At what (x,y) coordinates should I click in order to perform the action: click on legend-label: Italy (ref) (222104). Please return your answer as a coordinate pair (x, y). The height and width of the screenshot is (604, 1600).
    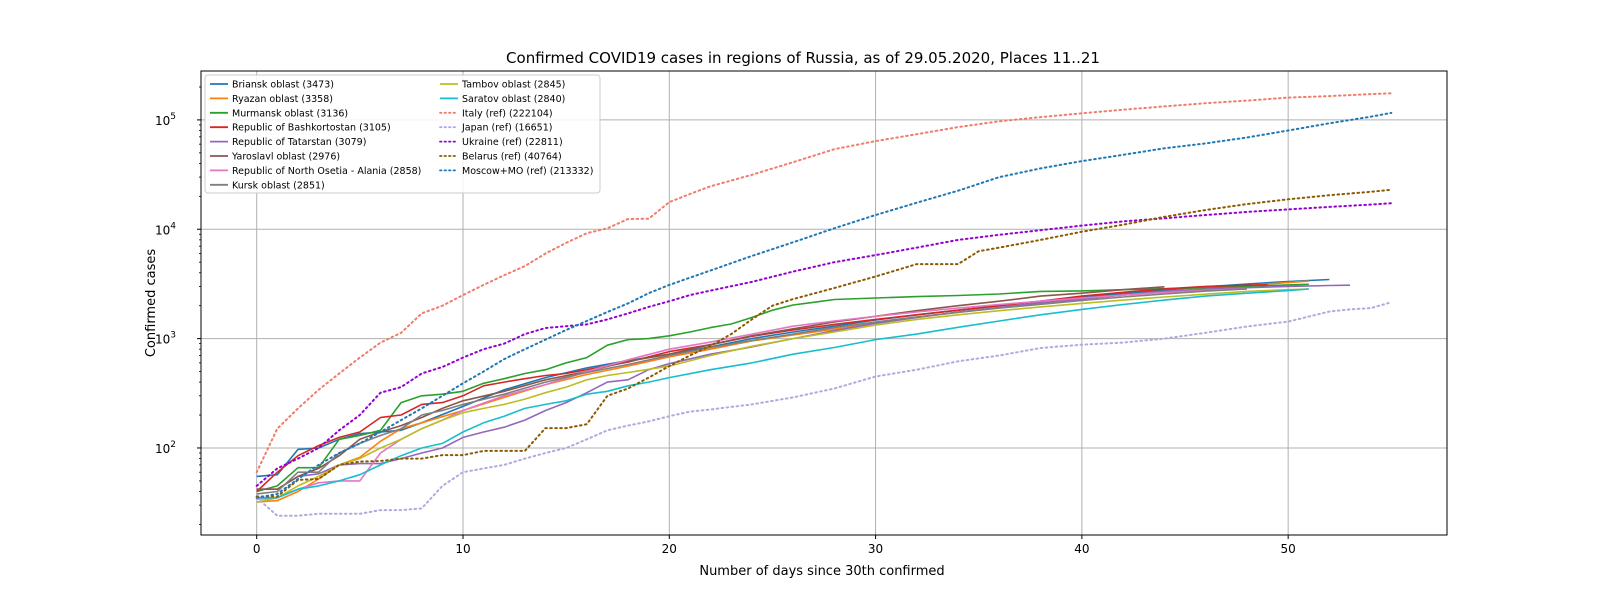
    Looking at the image, I should click on (507, 113).